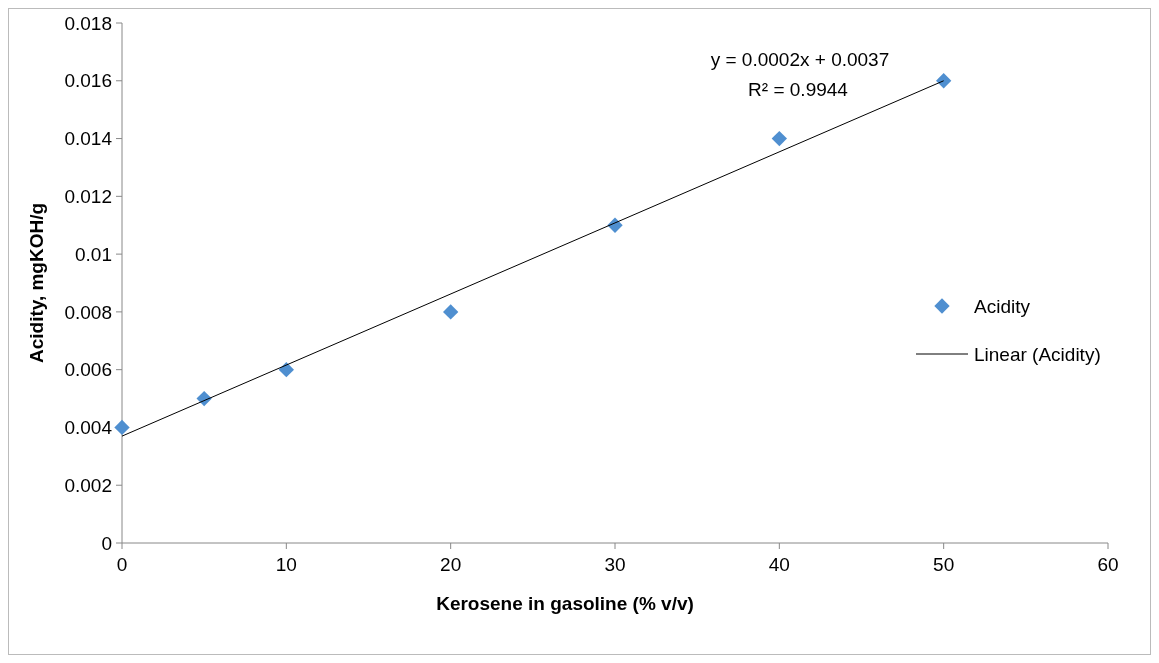  Describe the element at coordinates (122, 564) in the screenshot. I see `x-tick-label: 0` at that location.